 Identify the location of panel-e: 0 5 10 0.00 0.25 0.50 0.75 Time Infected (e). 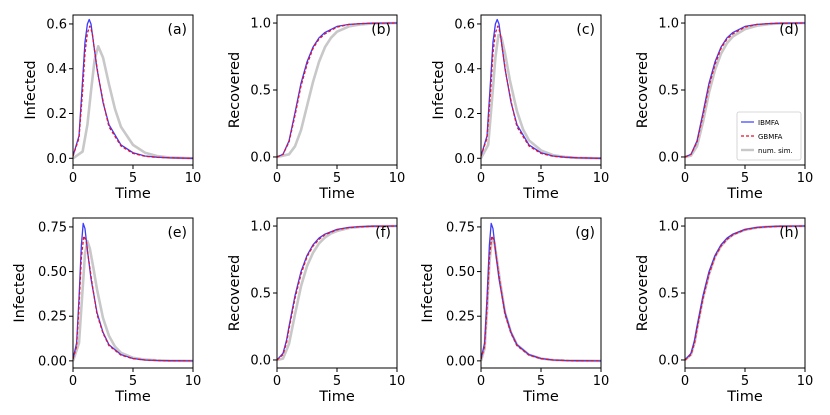
(107, 311).